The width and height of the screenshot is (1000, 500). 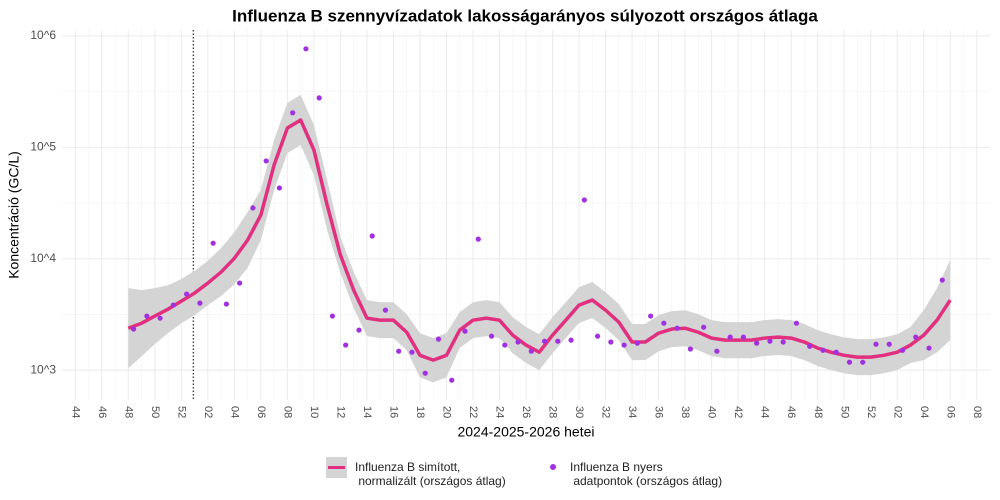 I want to click on y-tick-label: 10^5, so click(x=43, y=147).